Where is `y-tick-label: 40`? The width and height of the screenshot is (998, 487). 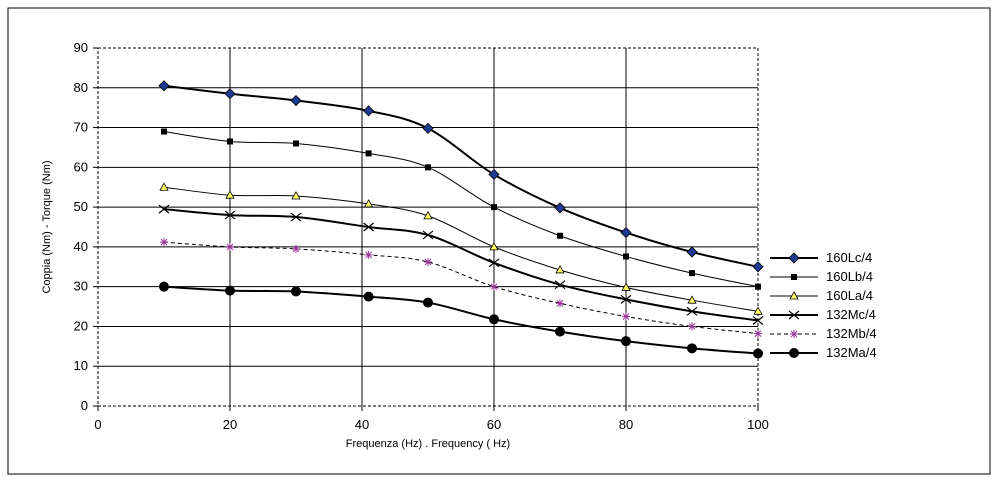 y-tick-label: 40 is located at coordinates (81, 246).